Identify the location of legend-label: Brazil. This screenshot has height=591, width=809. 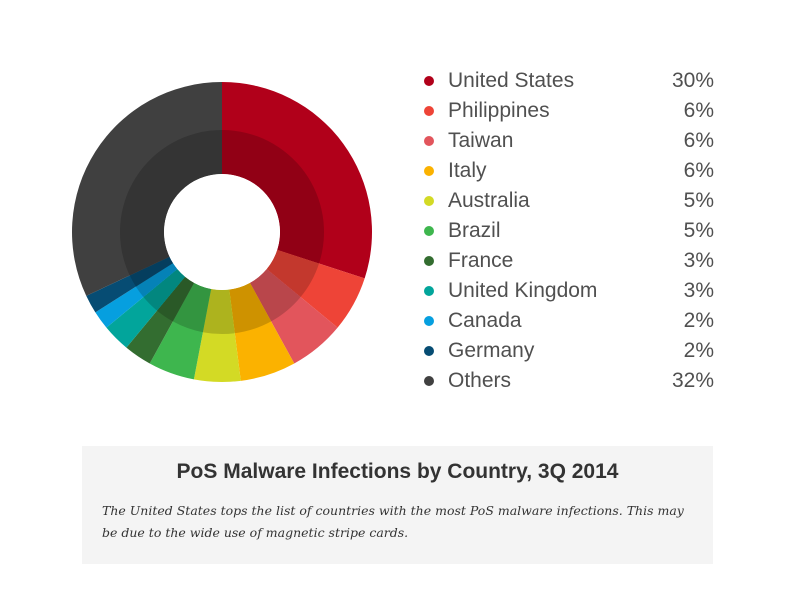
(474, 230).